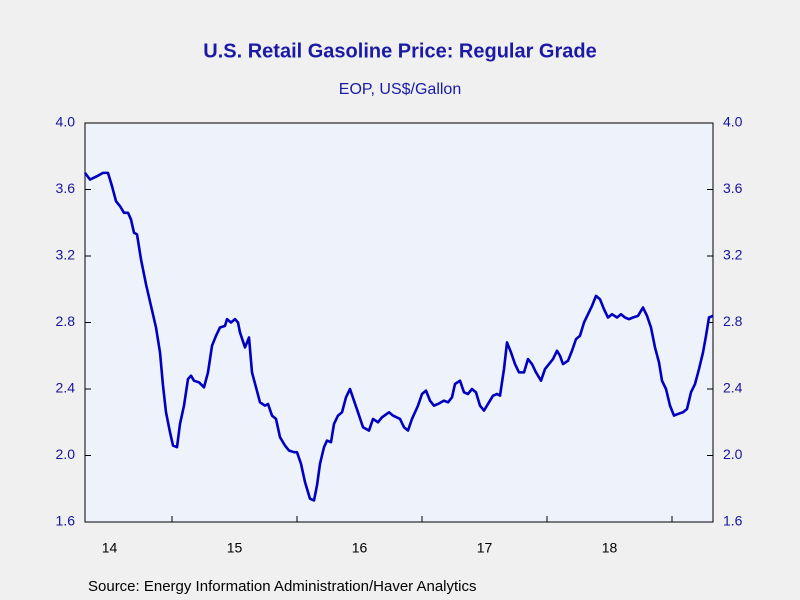 The image size is (800, 600). I want to click on y-tick-label-right: 3.6, so click(733, 188).